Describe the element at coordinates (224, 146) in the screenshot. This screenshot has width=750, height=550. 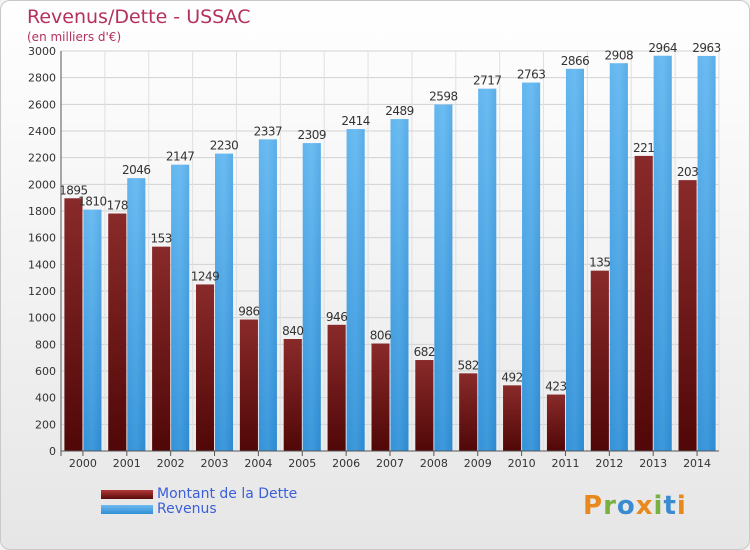
I see `data-label-revenus: 2230` at that location.